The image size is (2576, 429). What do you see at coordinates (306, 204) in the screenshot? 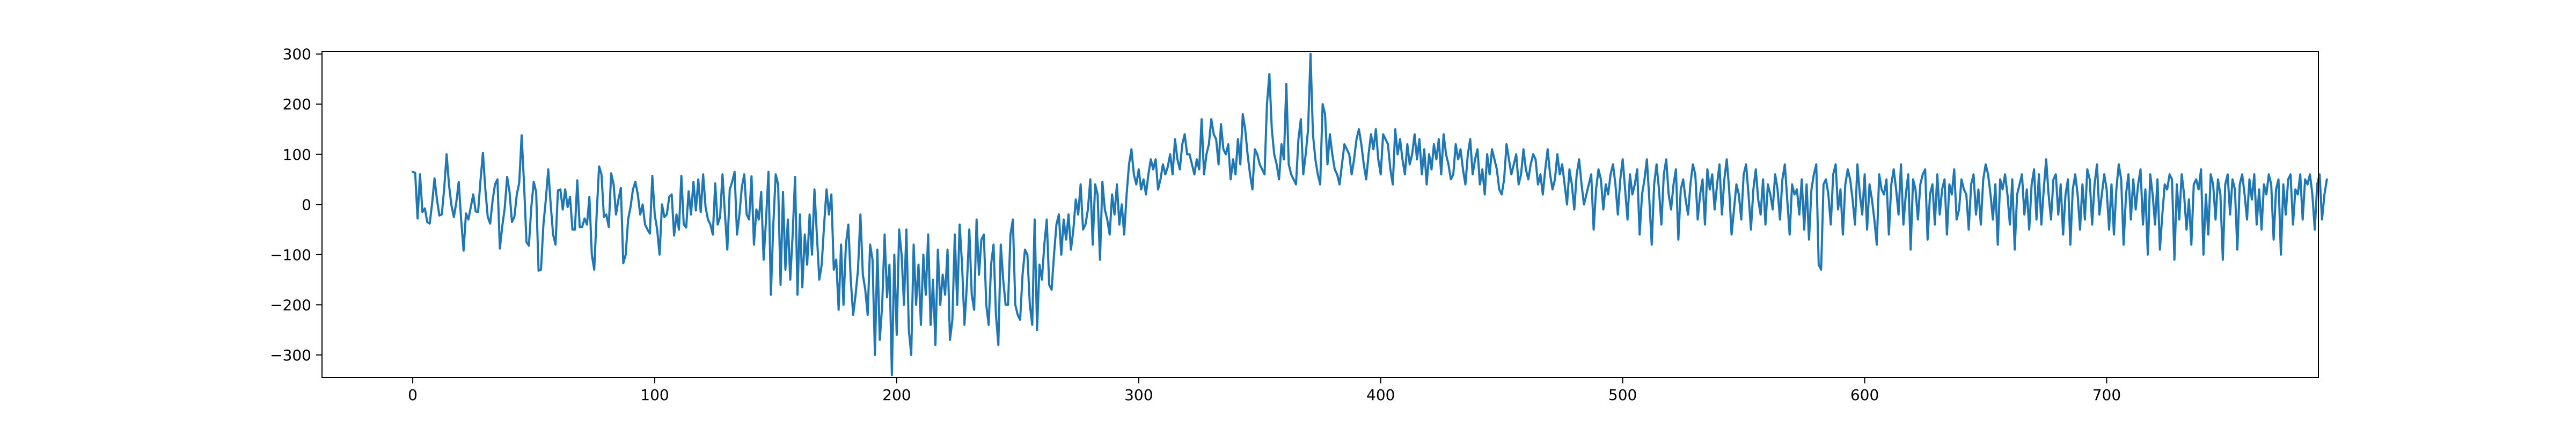
I see `y-tick-label: 0` at bounding box center [306, 204].